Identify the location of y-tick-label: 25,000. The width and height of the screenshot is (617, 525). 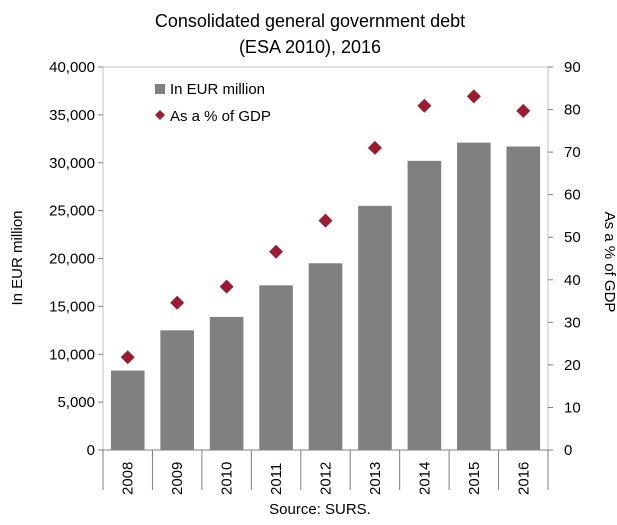
(72, 211).